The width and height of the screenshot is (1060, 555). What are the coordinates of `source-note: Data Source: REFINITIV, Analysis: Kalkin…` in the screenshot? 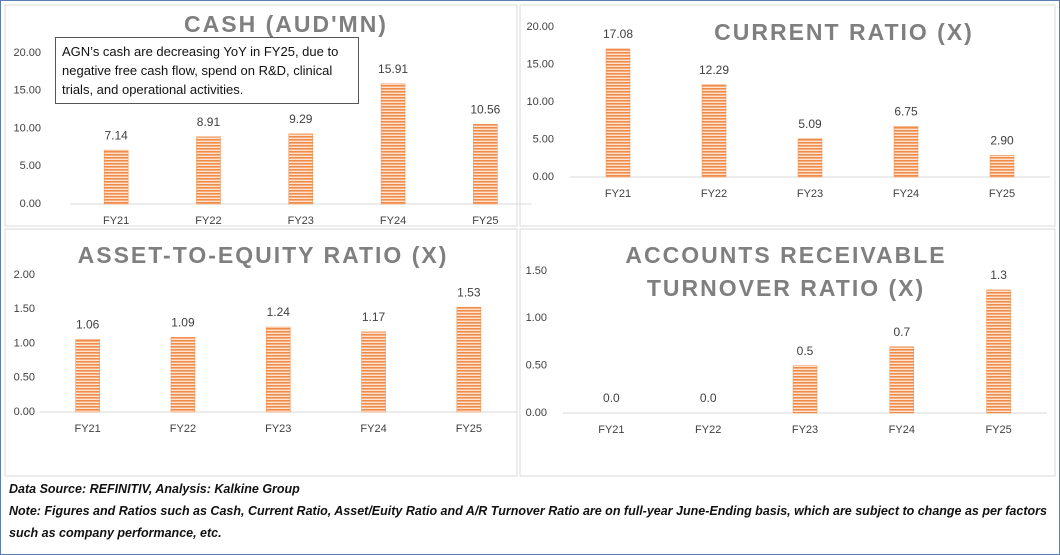 It's located at (154, 489).